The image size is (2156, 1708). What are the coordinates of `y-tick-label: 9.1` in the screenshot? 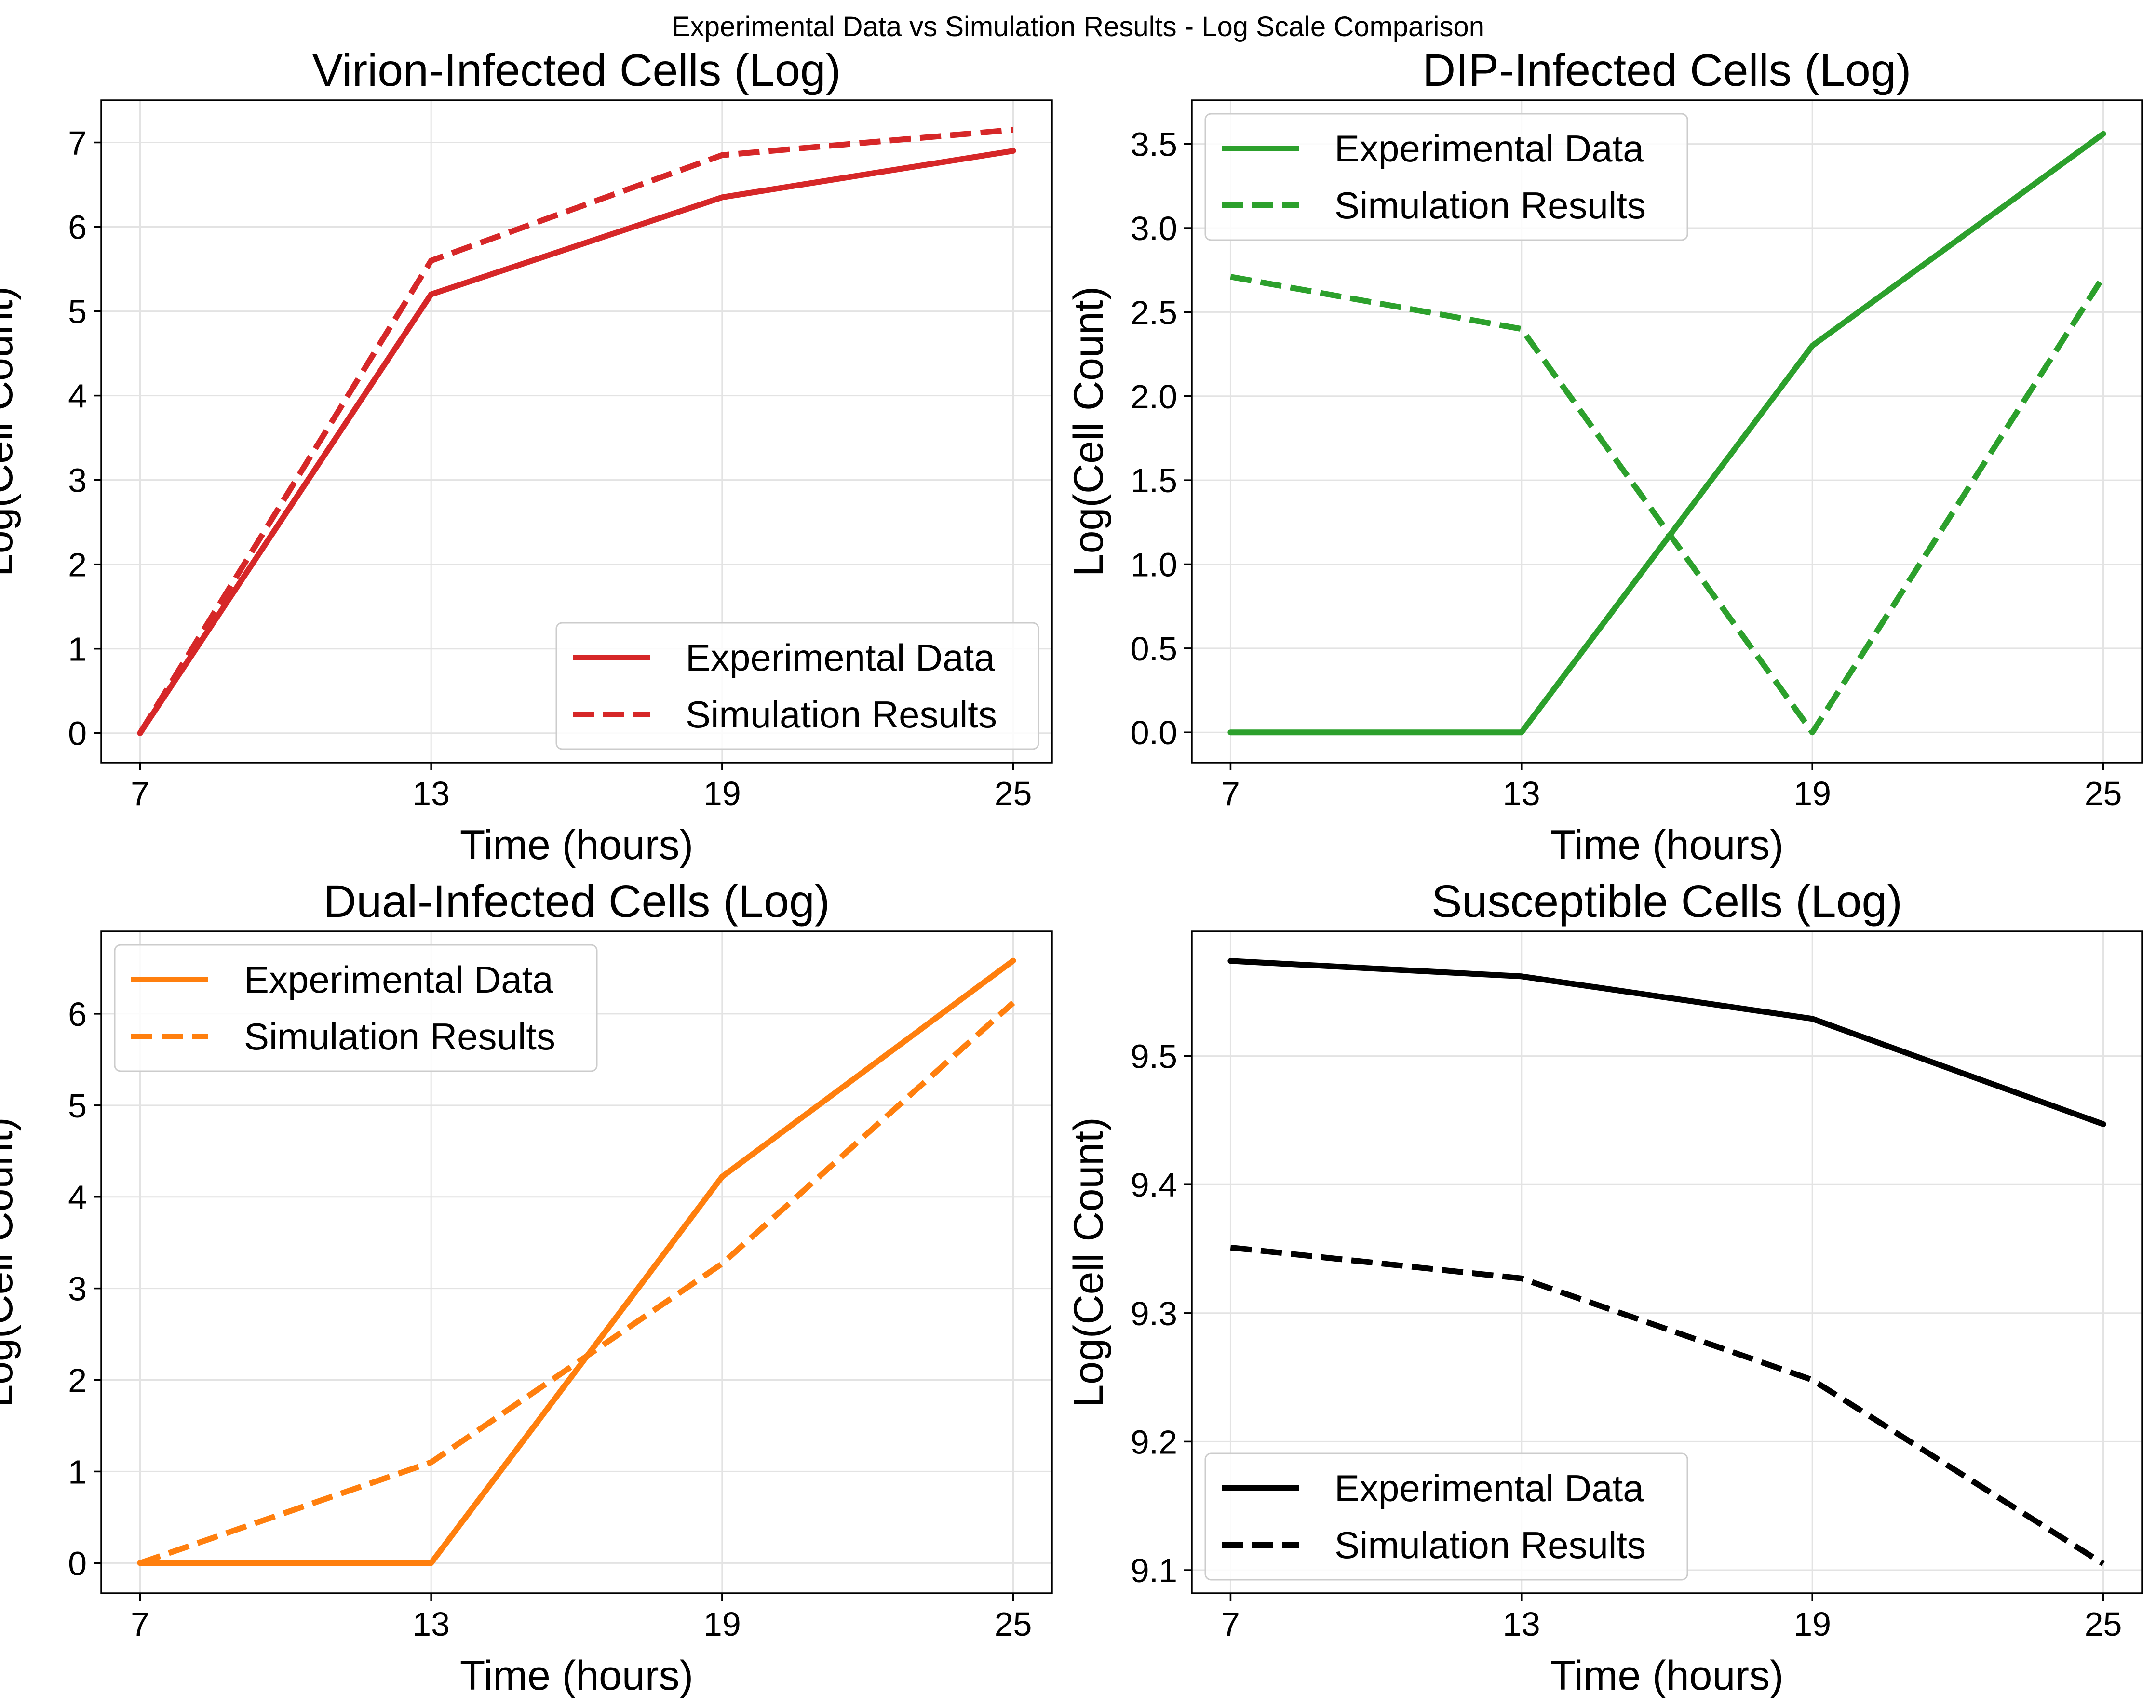 It's located at (1154, 1570).